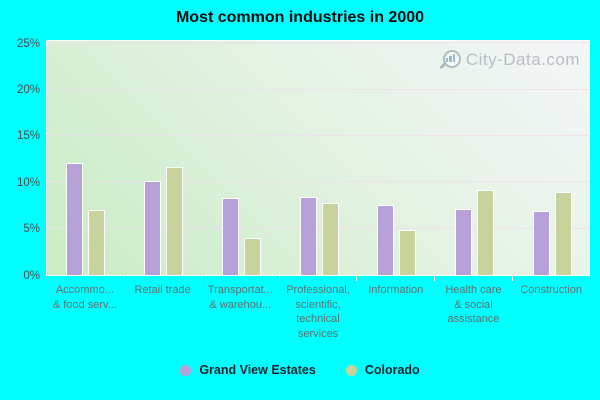 The width and height of the screenshot is (600, 400). Describe the element at coordinates (396, 290) in the screenshot. I see `x-category-label: Information` at that location.